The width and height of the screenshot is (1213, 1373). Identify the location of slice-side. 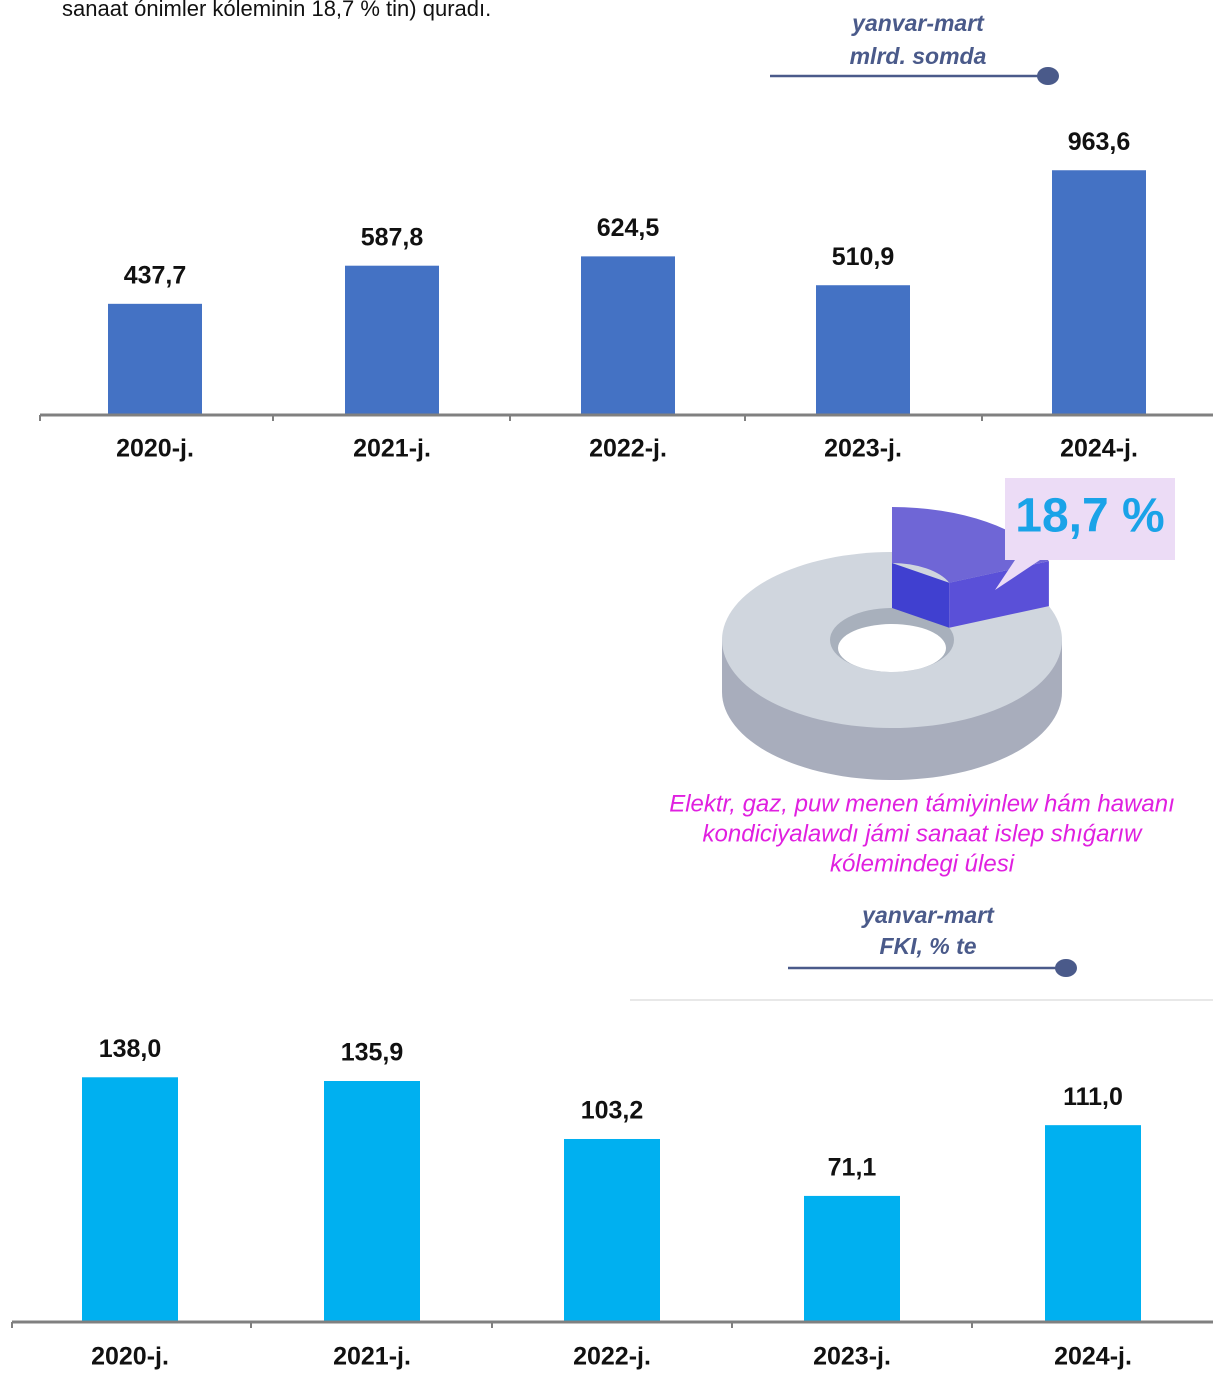
(999, 594).